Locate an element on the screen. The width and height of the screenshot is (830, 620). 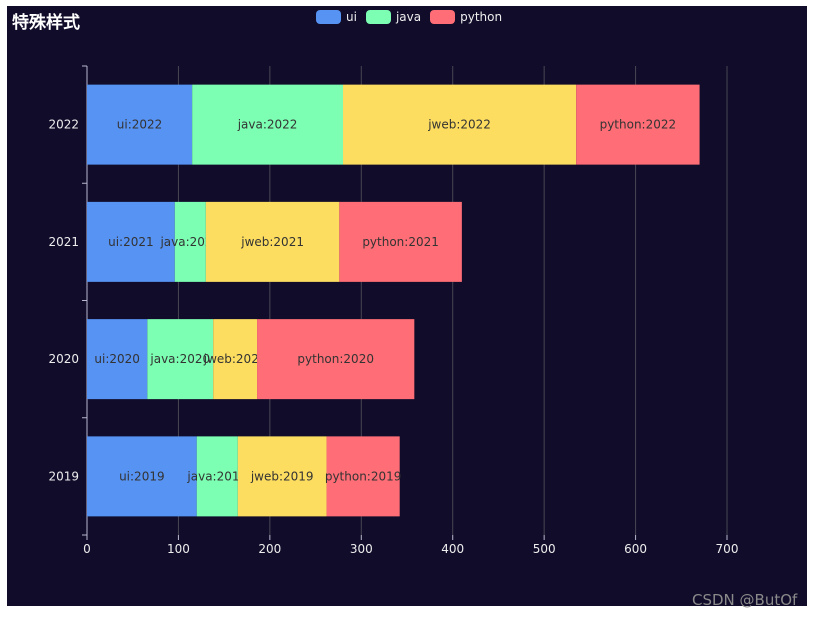
legend-item: python is located at coordinates (466, 17).